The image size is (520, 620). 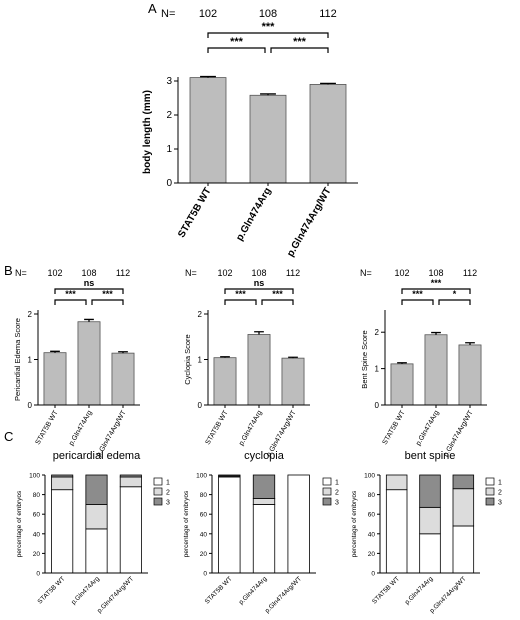 I want to click on panel-title: bent spine, so click(x=430, y=456).